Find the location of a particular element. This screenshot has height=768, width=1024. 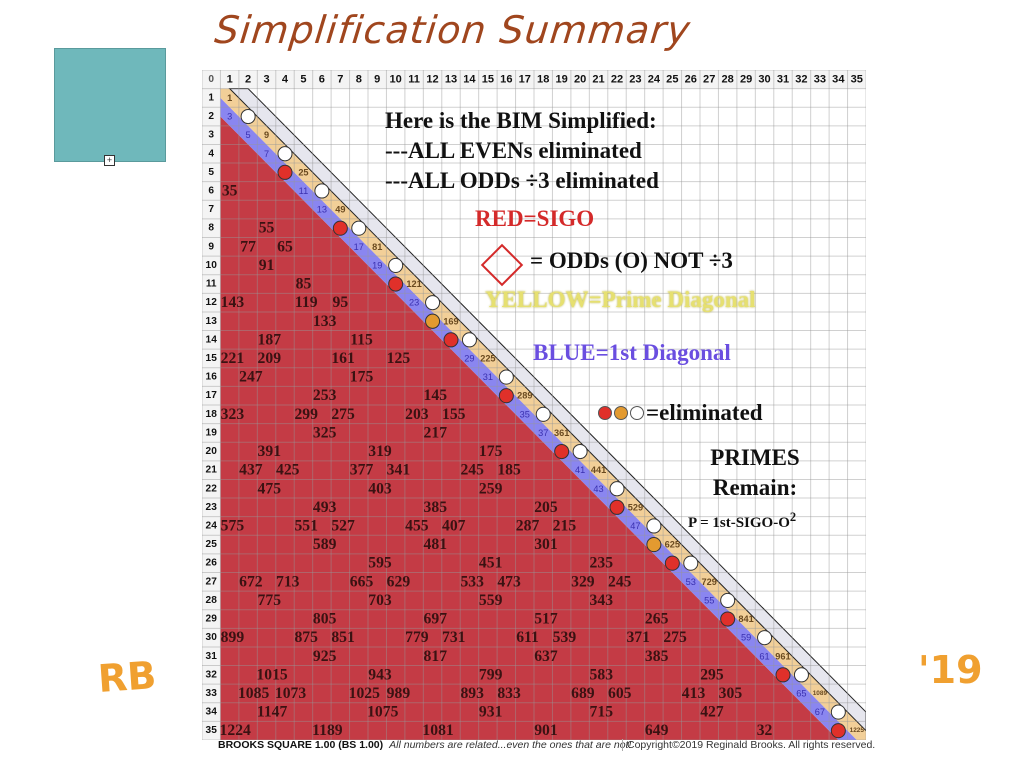

sigo-number: 575 is located at coordinates (233, 525).